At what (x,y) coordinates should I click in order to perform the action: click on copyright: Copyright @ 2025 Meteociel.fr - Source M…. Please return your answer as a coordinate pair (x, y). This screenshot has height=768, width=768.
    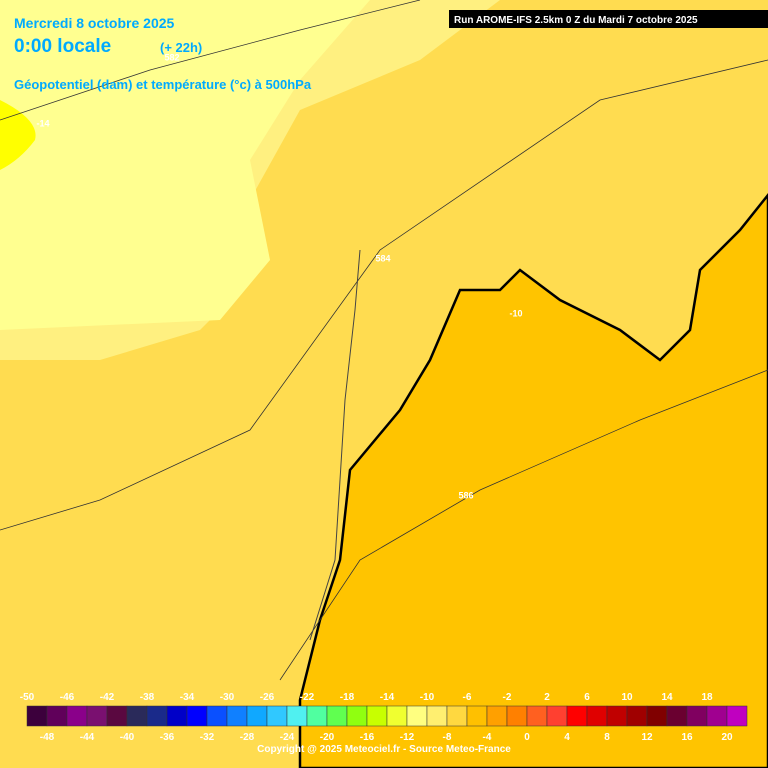
    Looking at the image, I should click on (384, 749).